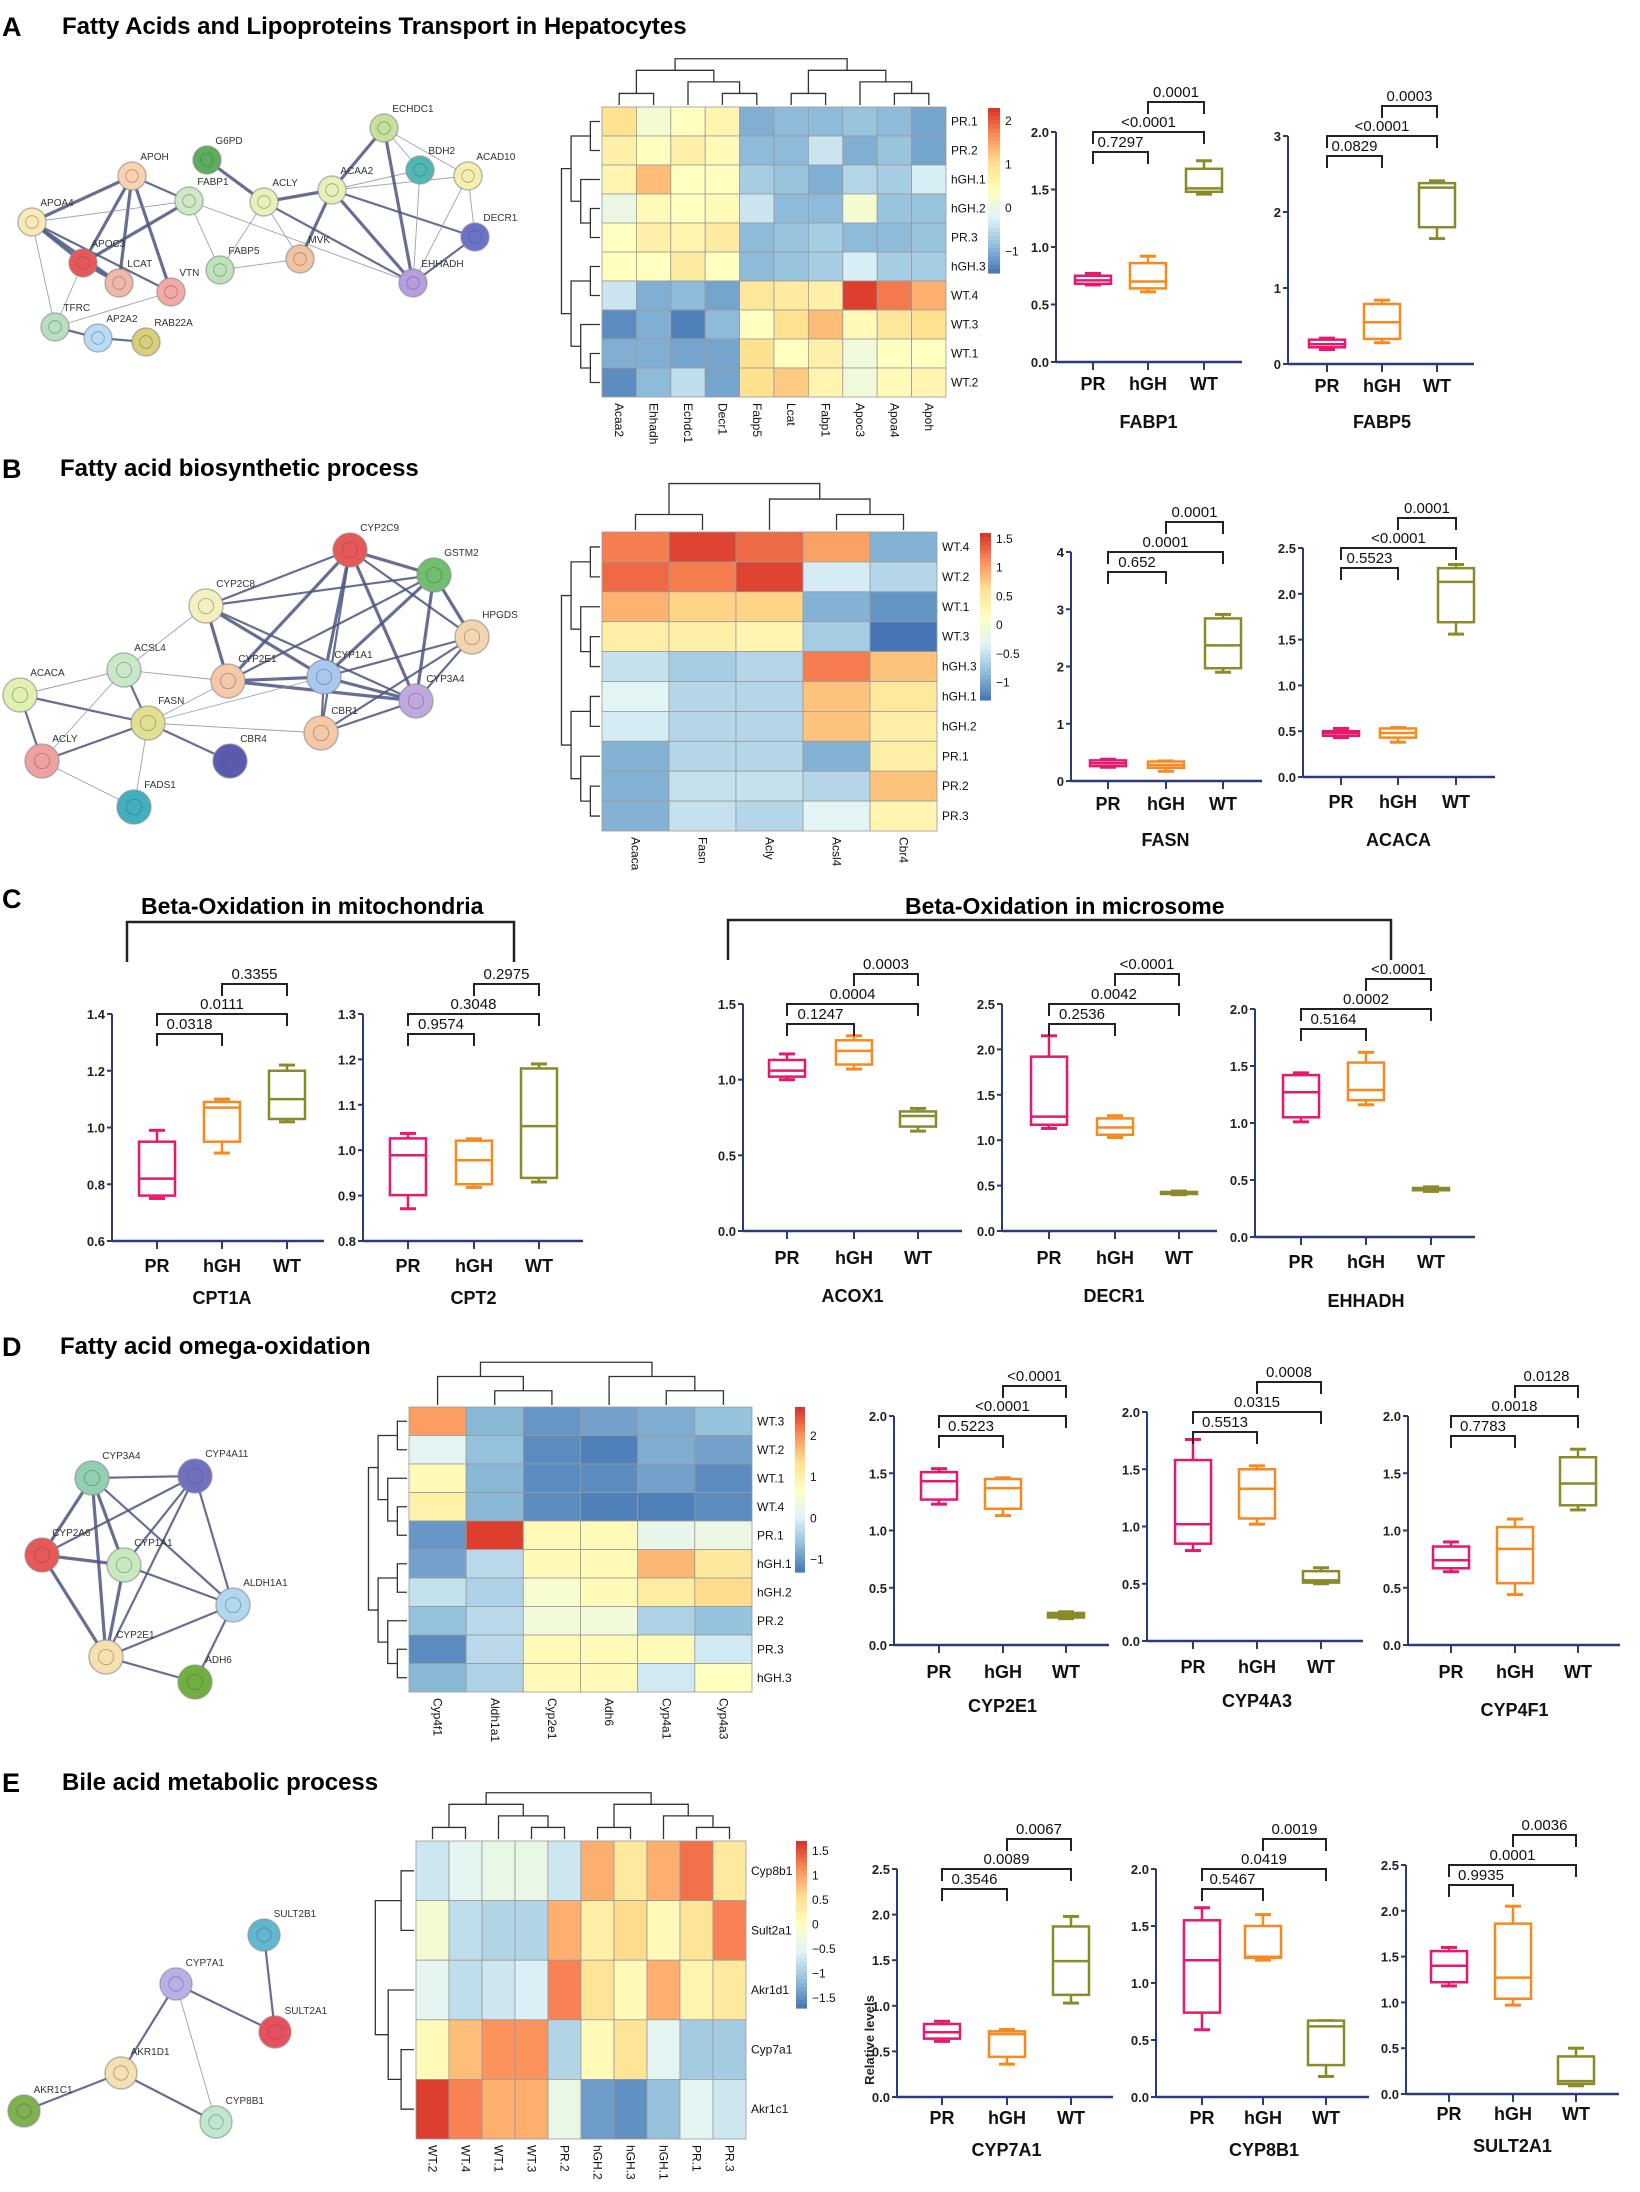 Image resolution: width=1640 pixels, height=2192 pixels. What do you see at coordinates (122, 319) in the screenshot?
I see `protein-node-label: AP2A2` at bounding box center [122, 319].